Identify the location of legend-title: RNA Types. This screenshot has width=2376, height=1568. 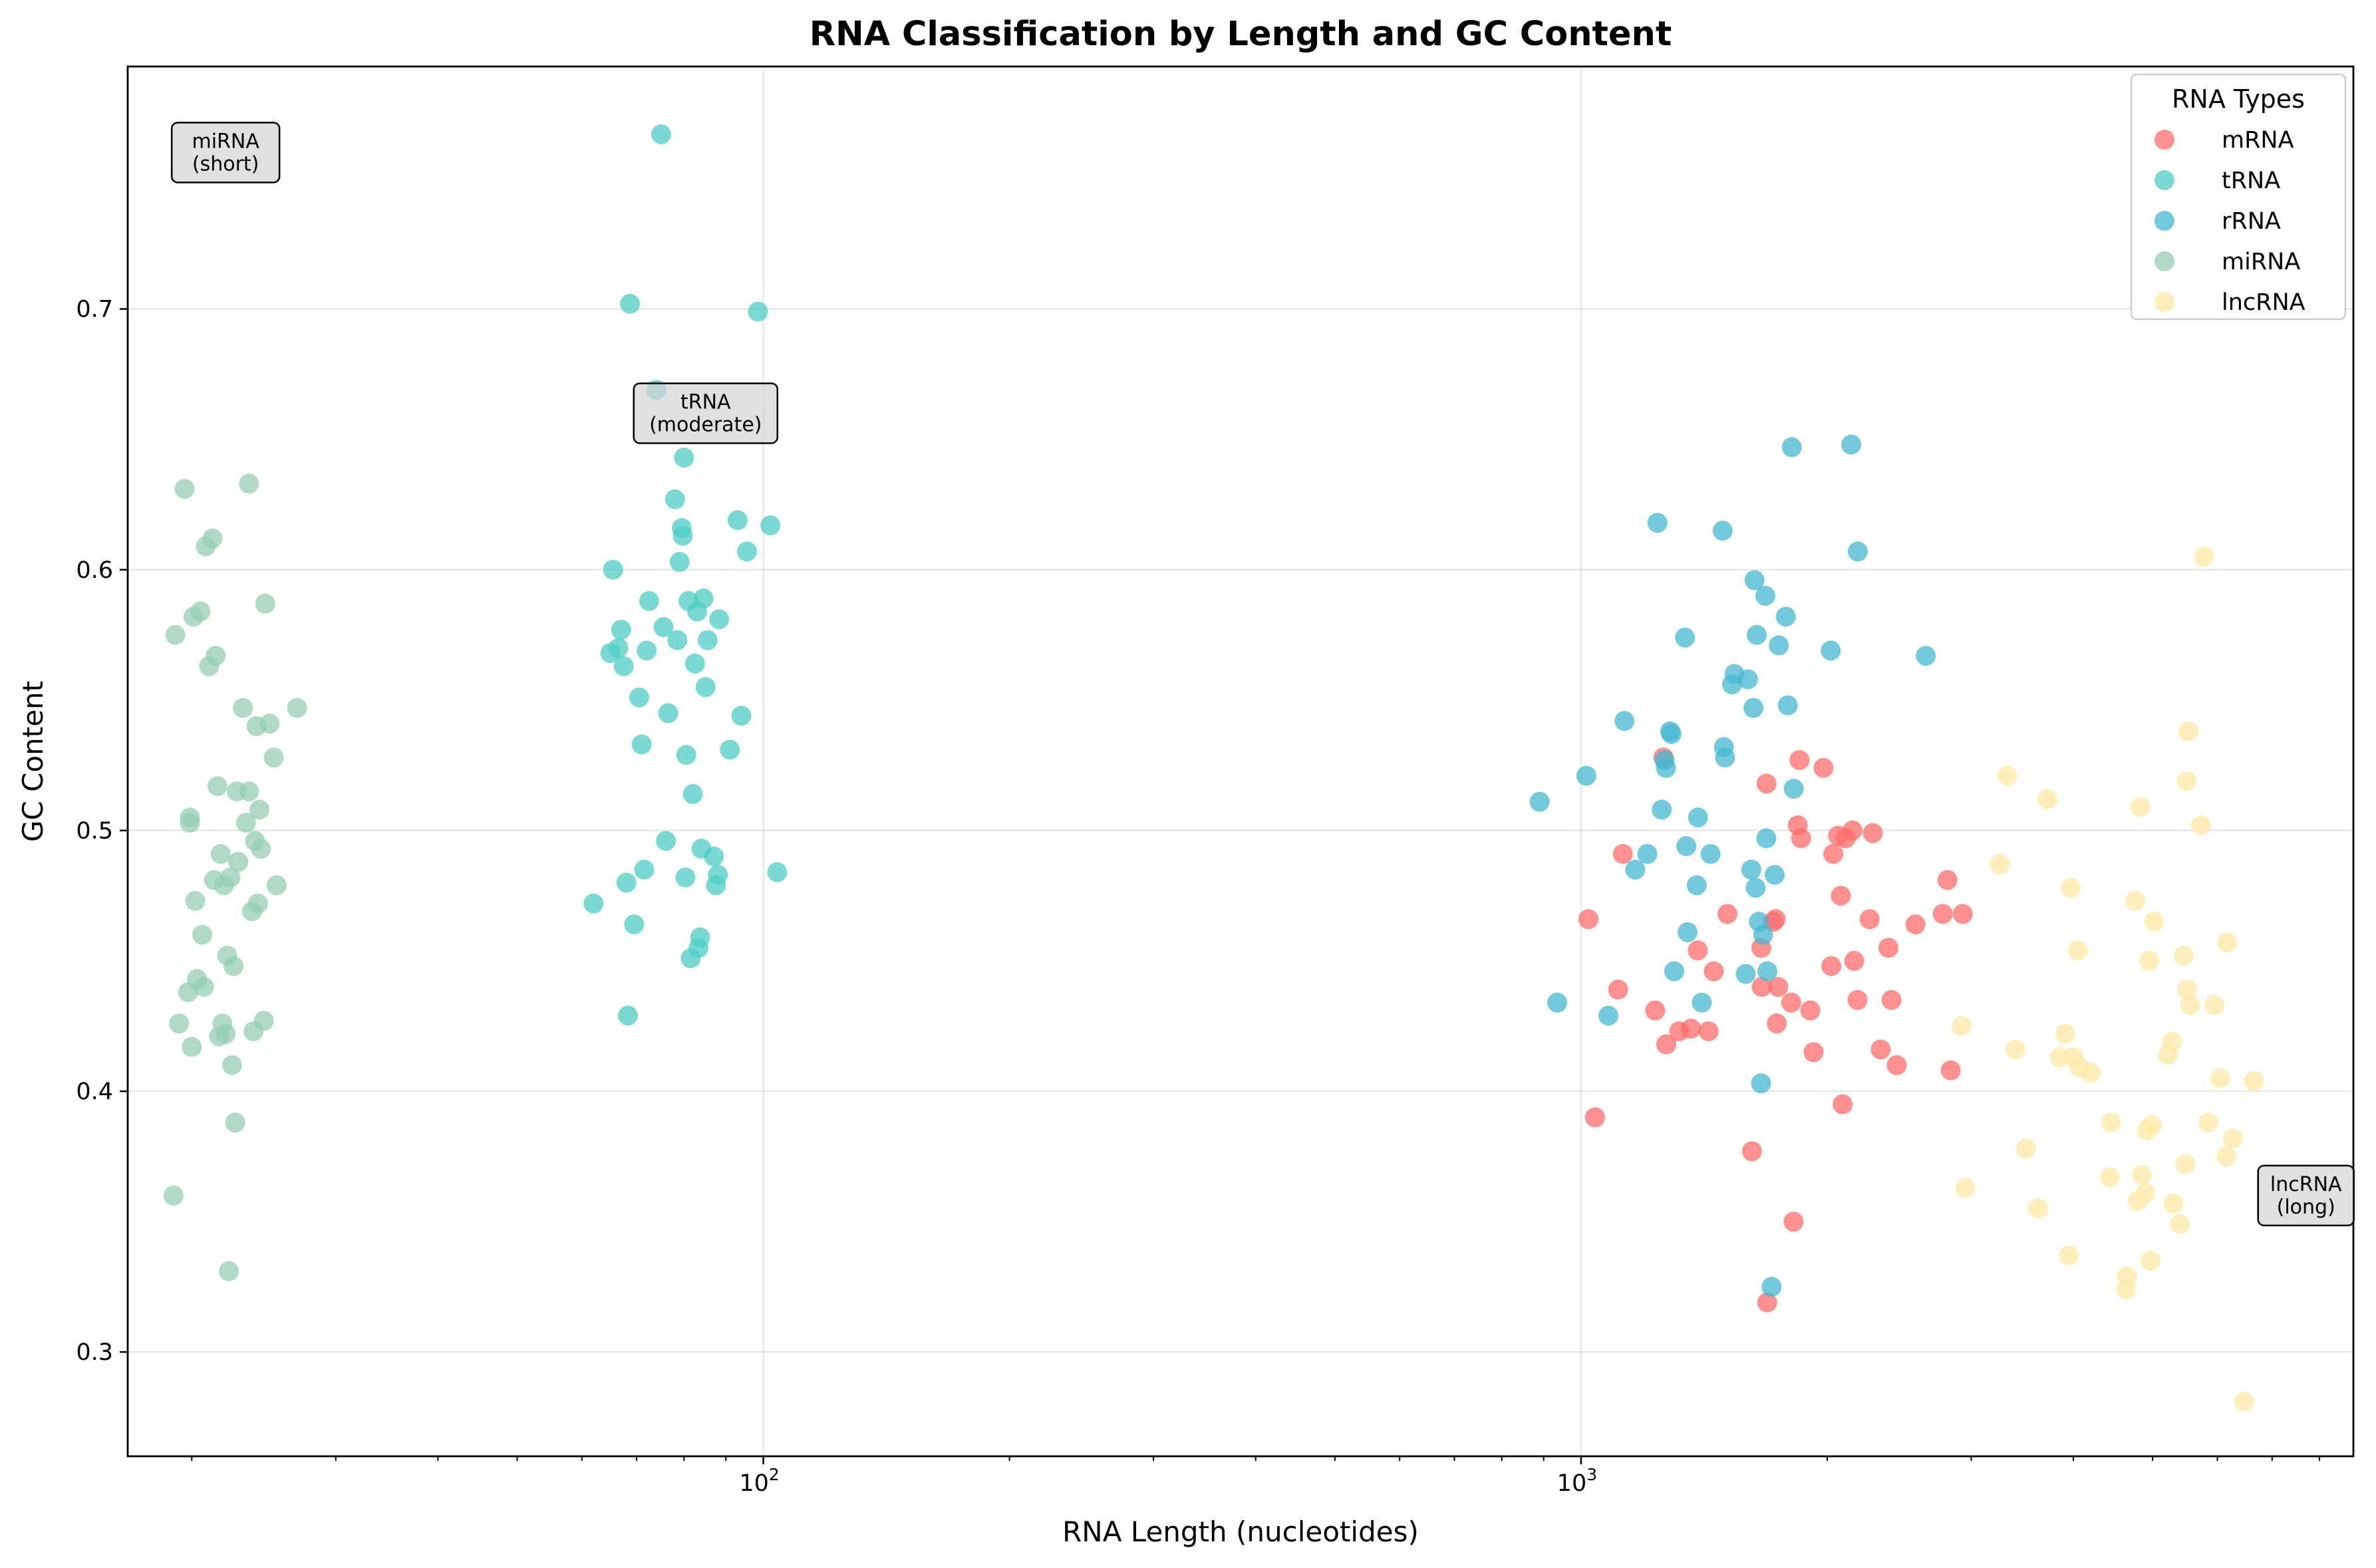
(2238, 99).